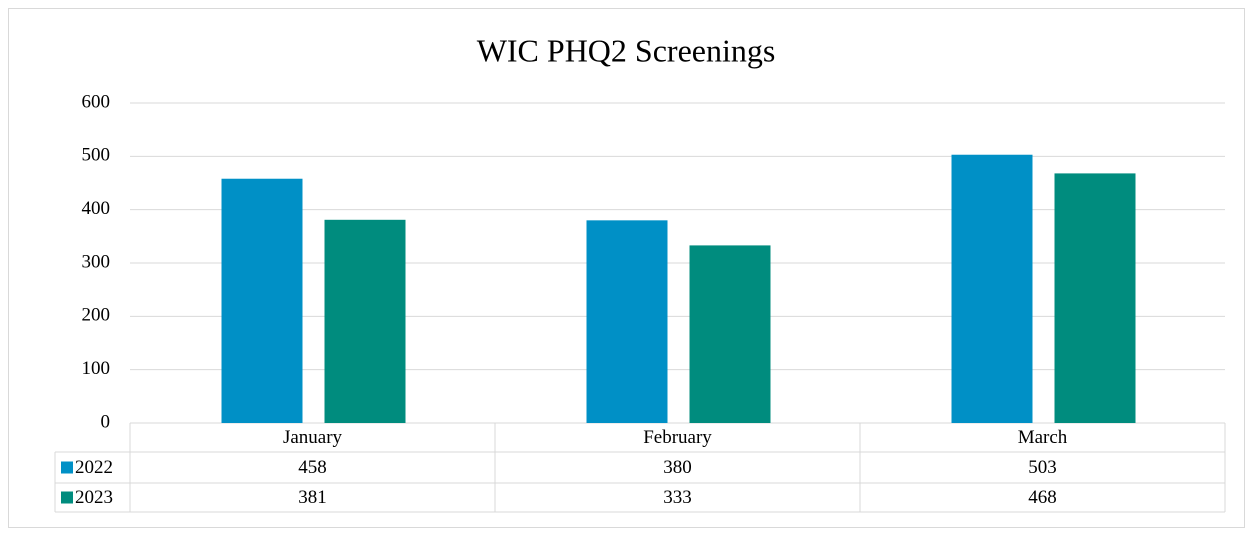 Image resolution: width=1253 pixels, height=536 pixels. Describe the element at coordinates (626, 50) in the screenshot. I see `chart-title: WIC PHQ2 Screenings` at that location.